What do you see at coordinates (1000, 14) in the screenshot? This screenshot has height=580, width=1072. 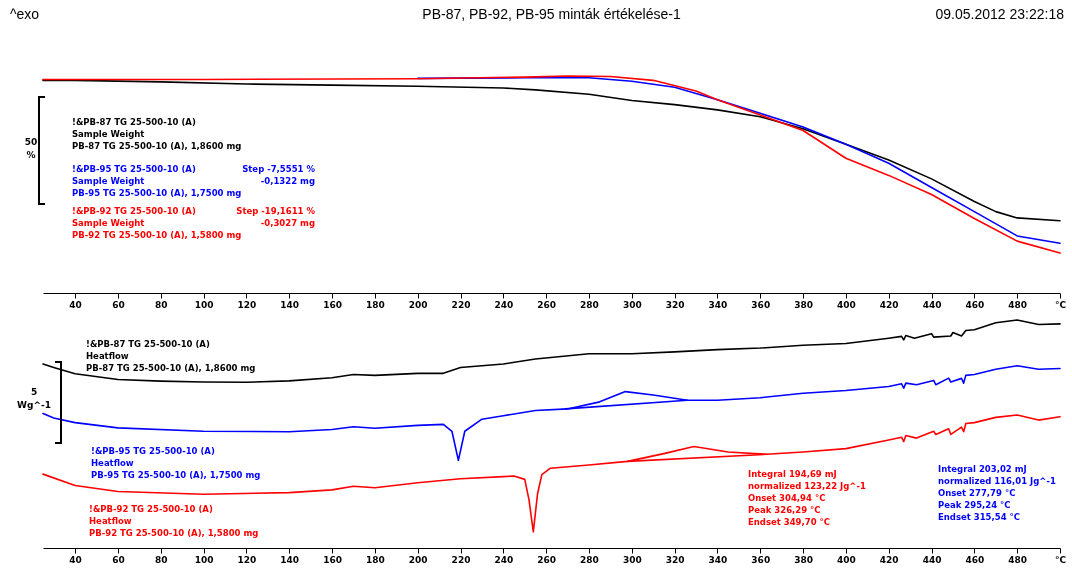 I see `text: 09.05.2012 23:22:18` at bounding box center [1000, 14].